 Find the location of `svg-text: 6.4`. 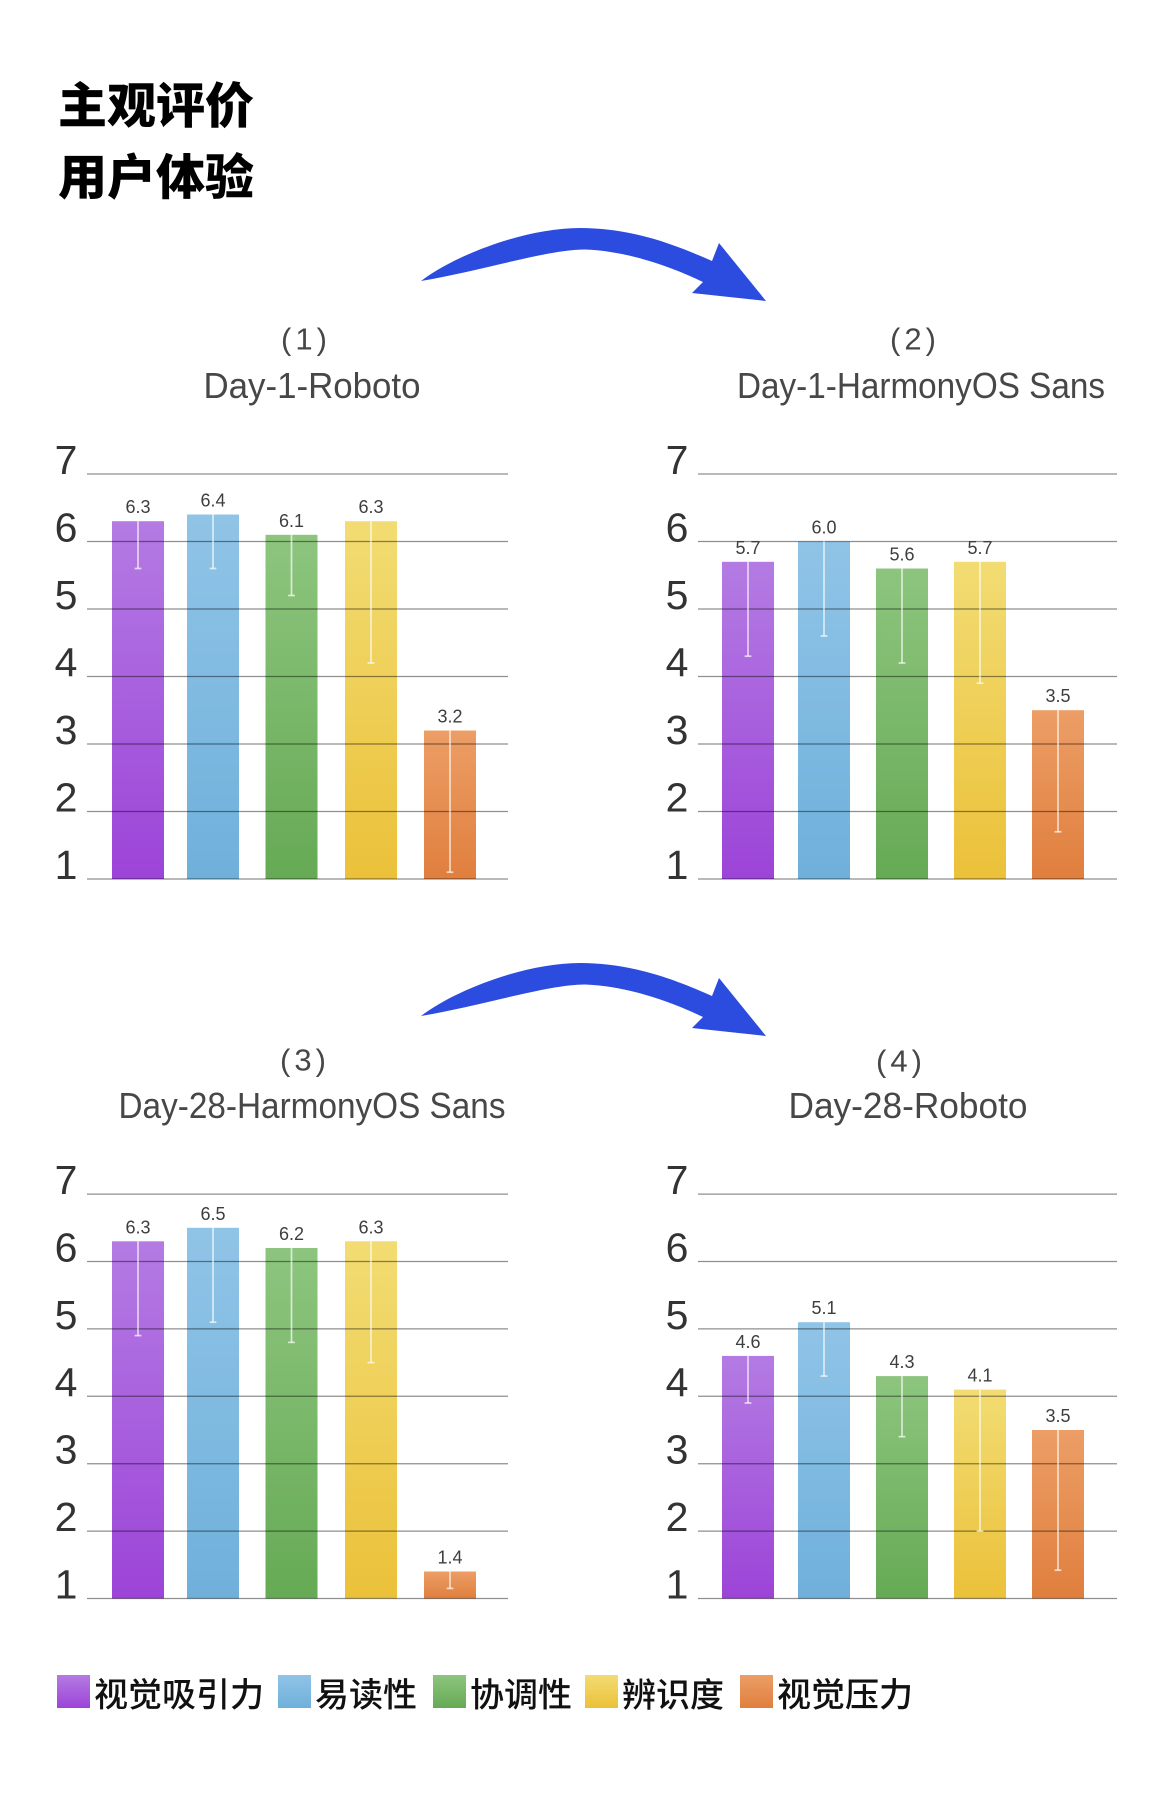

svg-text: 6.4 is located at coordinates (212, 501).